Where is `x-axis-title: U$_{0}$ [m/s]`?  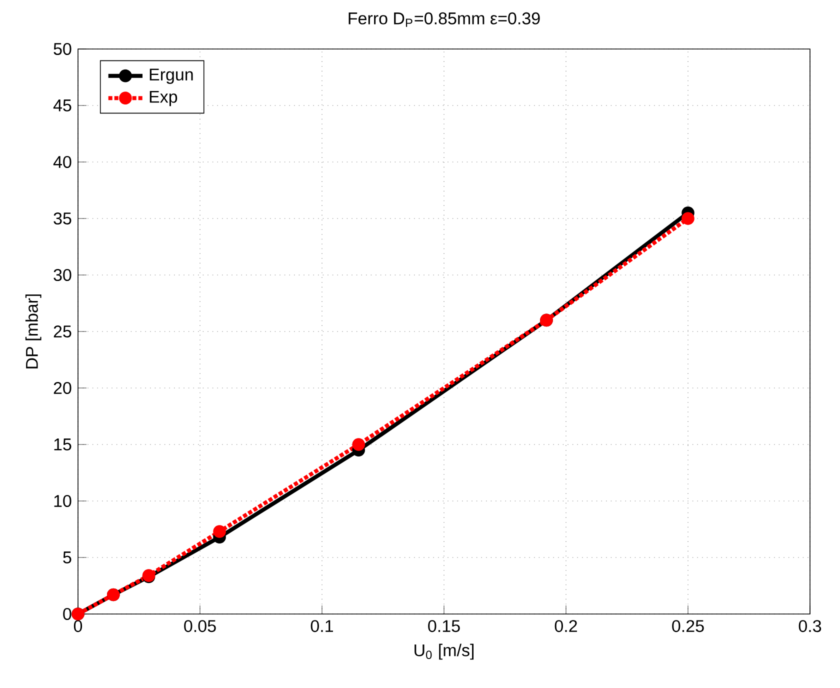 x-axis-title: U$_{0}$ [m/s] is located at coordinates (444, 652).